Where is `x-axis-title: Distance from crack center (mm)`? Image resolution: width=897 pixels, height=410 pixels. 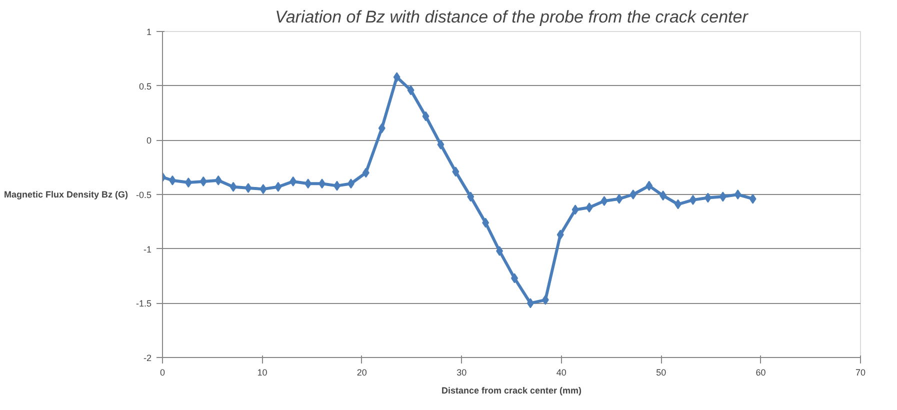
x-axis-title: Distance from crack center (mm) is located at coordinates (511, 391).